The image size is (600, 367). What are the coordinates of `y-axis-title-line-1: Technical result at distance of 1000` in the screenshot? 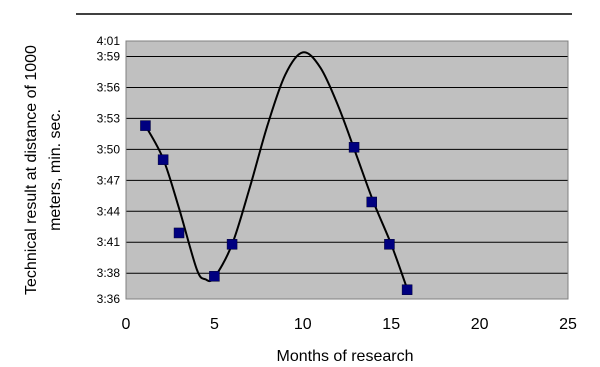 It's located at (31, 170).